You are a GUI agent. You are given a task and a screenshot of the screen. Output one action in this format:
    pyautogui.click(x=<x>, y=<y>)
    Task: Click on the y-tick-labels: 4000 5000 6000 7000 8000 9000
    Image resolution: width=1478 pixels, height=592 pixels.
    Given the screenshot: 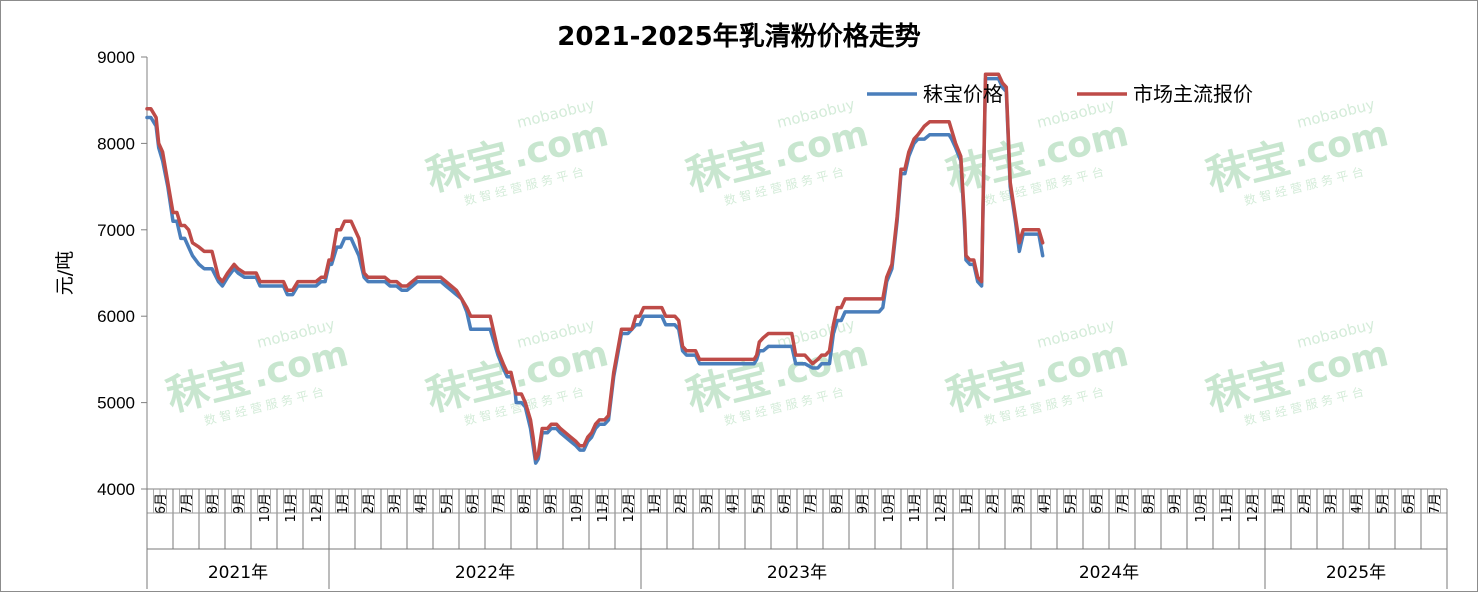 What is the action you would take?
    pyautogui.click(x=116, y=273)
    